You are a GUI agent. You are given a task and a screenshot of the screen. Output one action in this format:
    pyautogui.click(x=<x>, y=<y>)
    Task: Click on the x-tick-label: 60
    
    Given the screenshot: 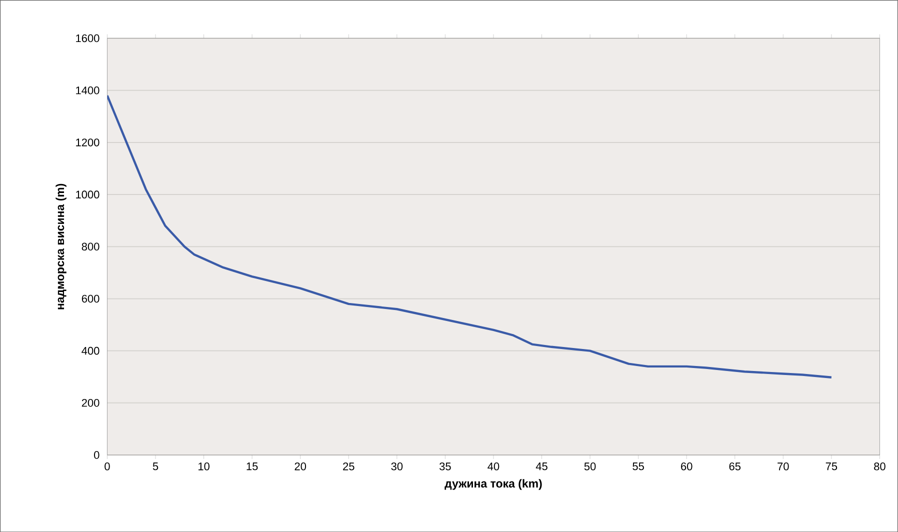 What is the action you would take?
    pyautogui.click(x=686, y=466)
    